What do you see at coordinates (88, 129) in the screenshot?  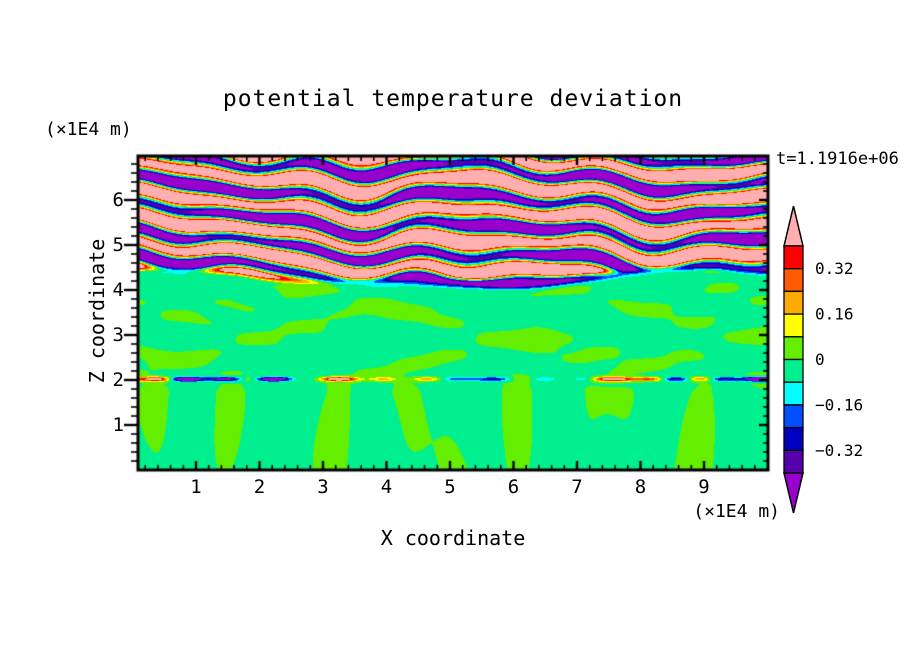 I see `z-axis-unit-label: (×1E4 m)` at bounding box center [88, 129].